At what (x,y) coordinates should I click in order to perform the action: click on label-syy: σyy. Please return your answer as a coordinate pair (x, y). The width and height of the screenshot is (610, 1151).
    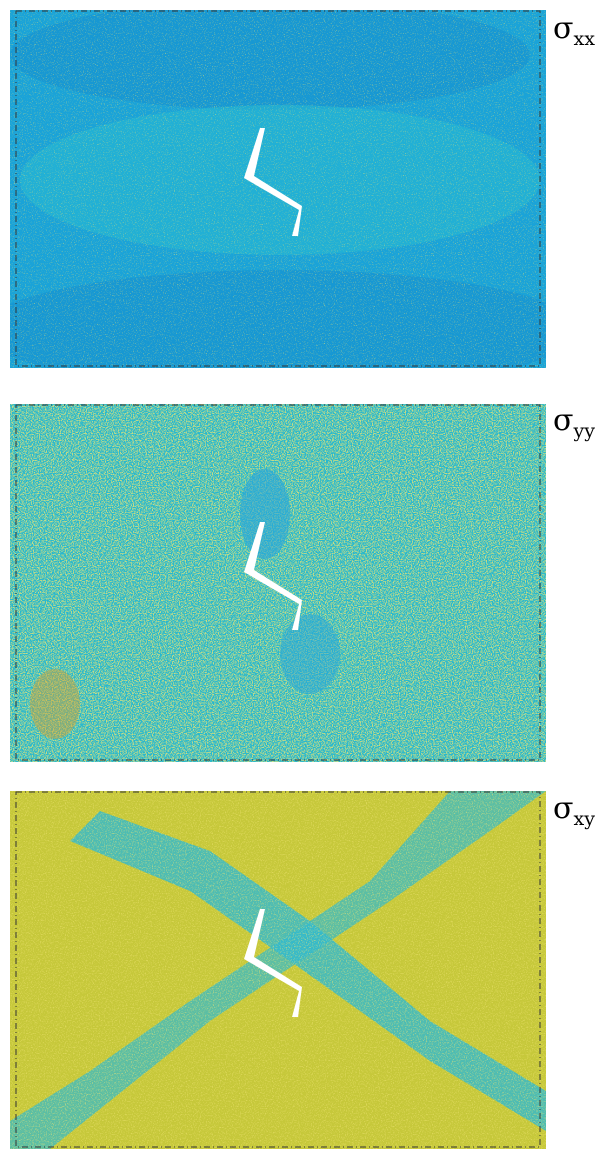
    Looking at the image, I should click on (574, 422).